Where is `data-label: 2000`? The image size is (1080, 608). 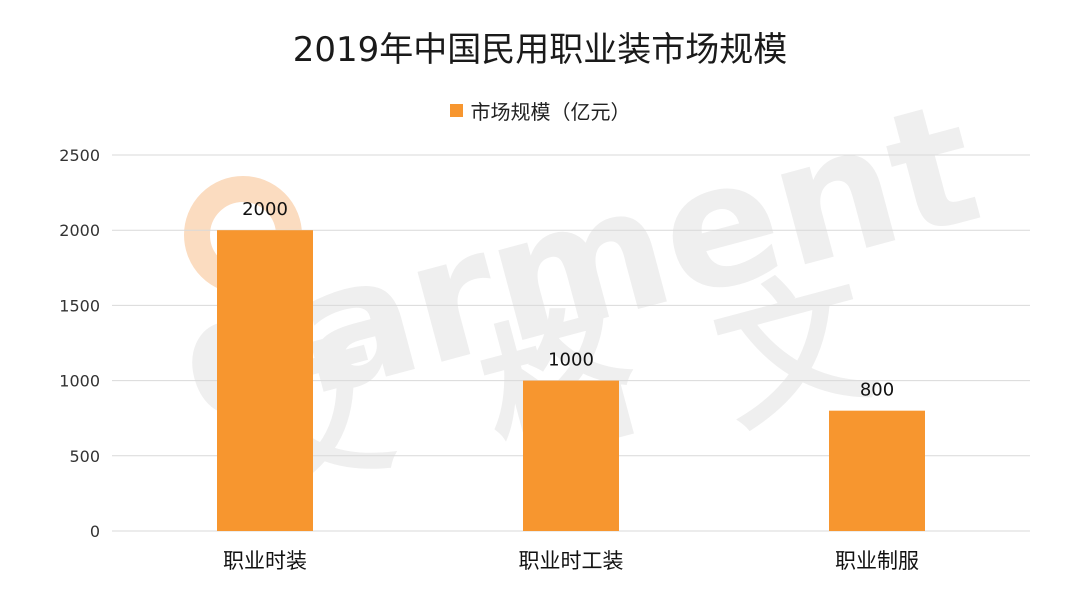
data-label: 2000 is located at coordinates (265, 209).